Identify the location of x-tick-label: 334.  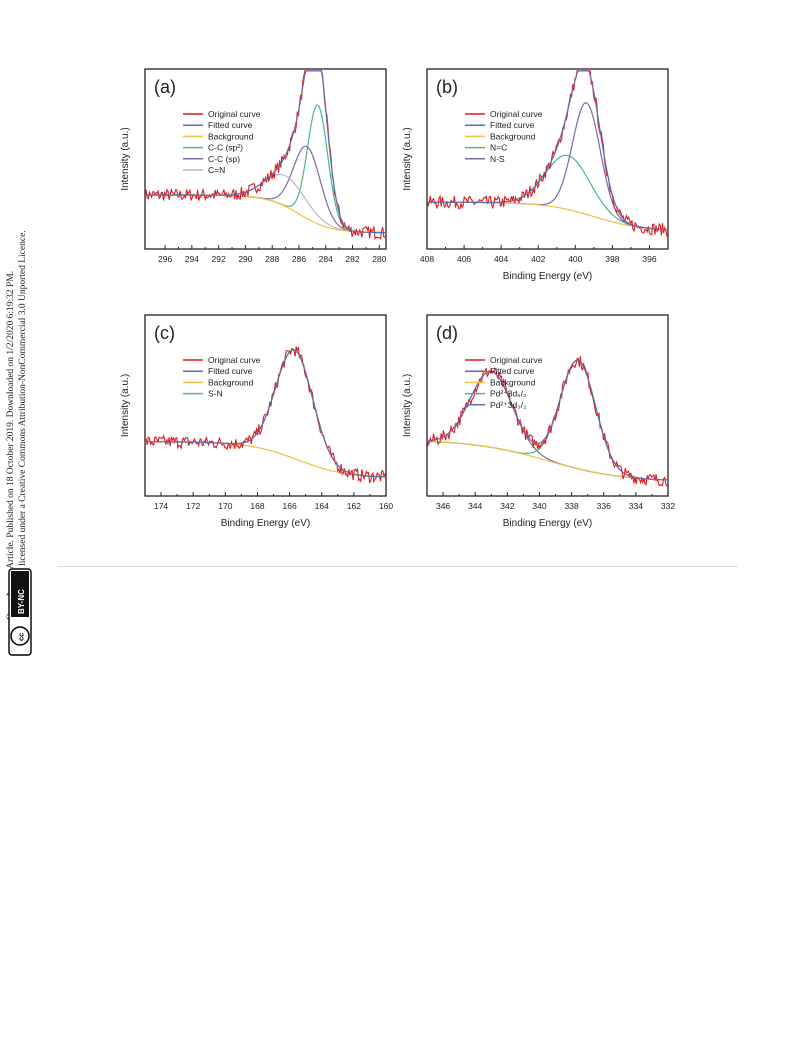
(636, 506).